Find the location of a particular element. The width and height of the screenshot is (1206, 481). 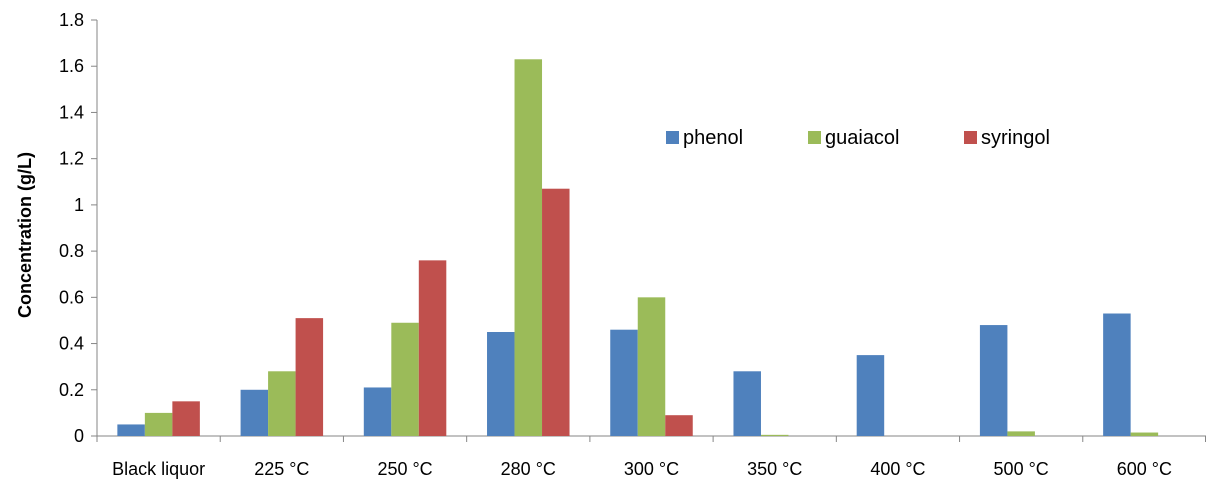

y-tick-label: 1 is located at coordinates (79, 205).